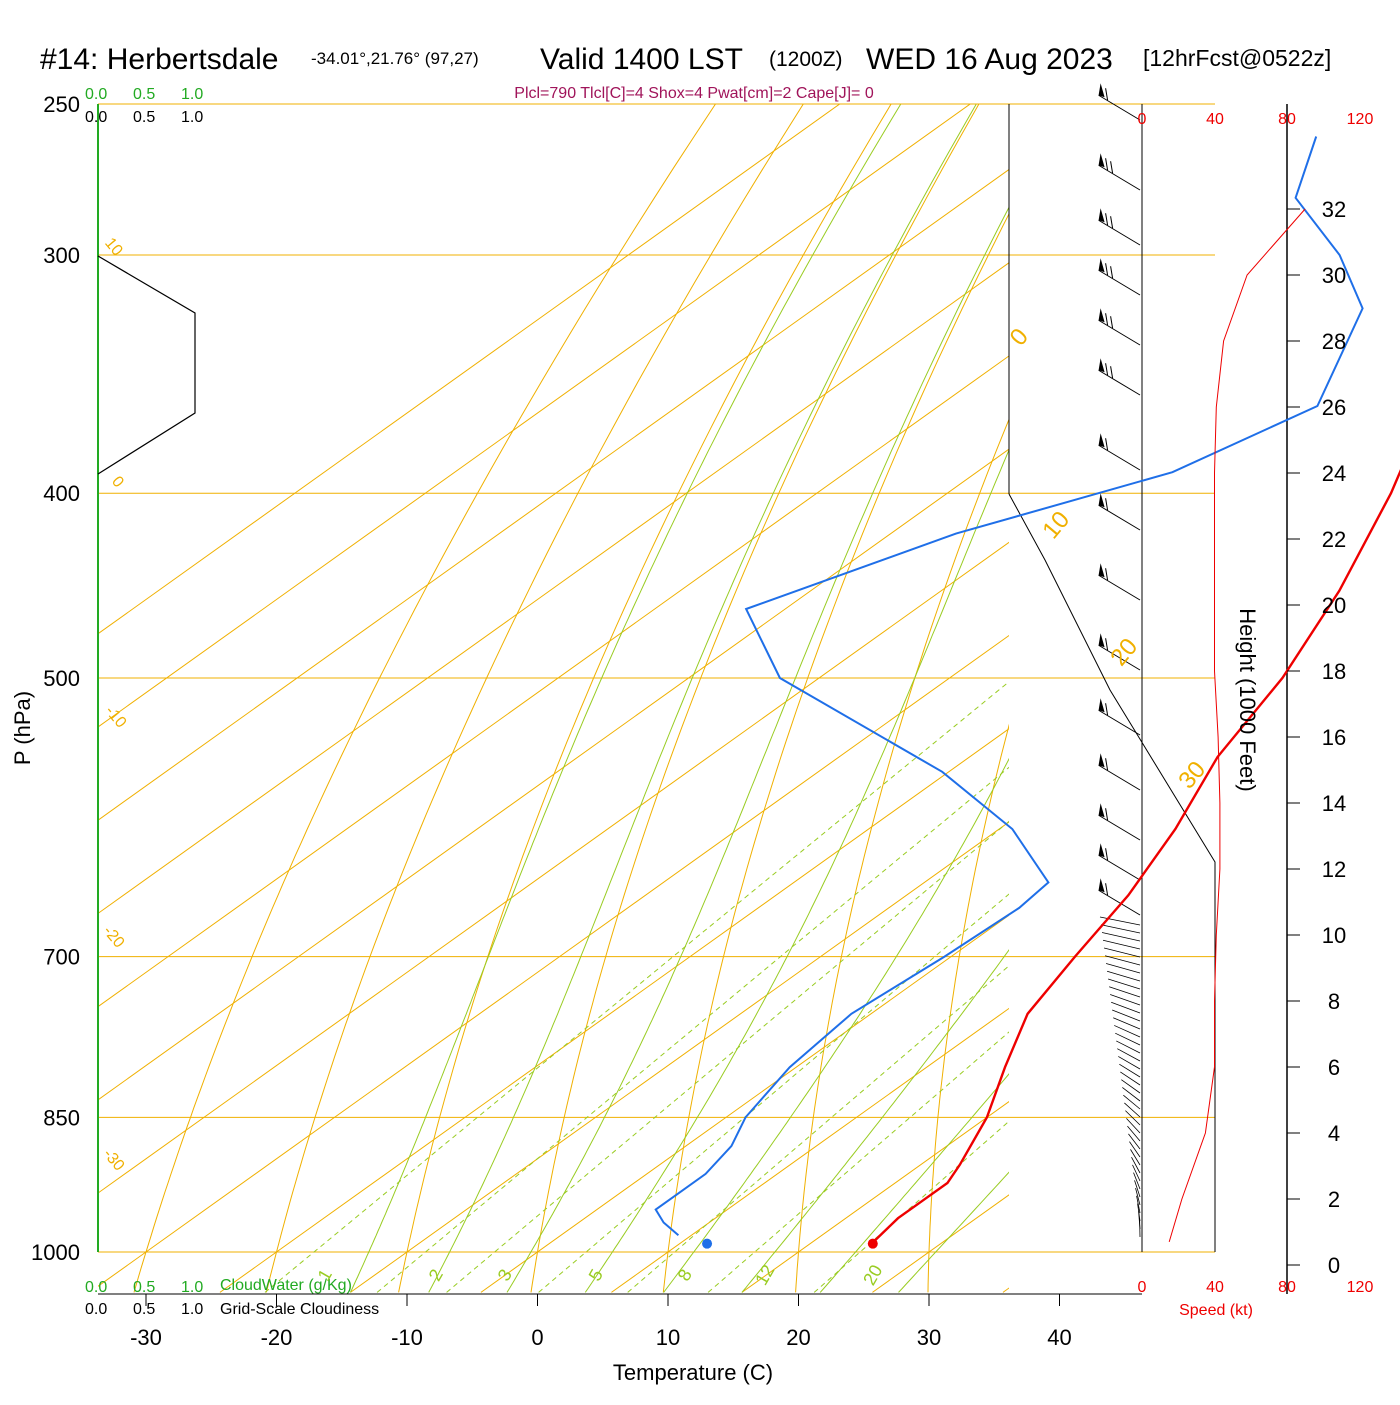  Describe the element at coordinates (1215, 1287) in the screenshot. I see `speed-tick-bottom-1: 40` at that location.